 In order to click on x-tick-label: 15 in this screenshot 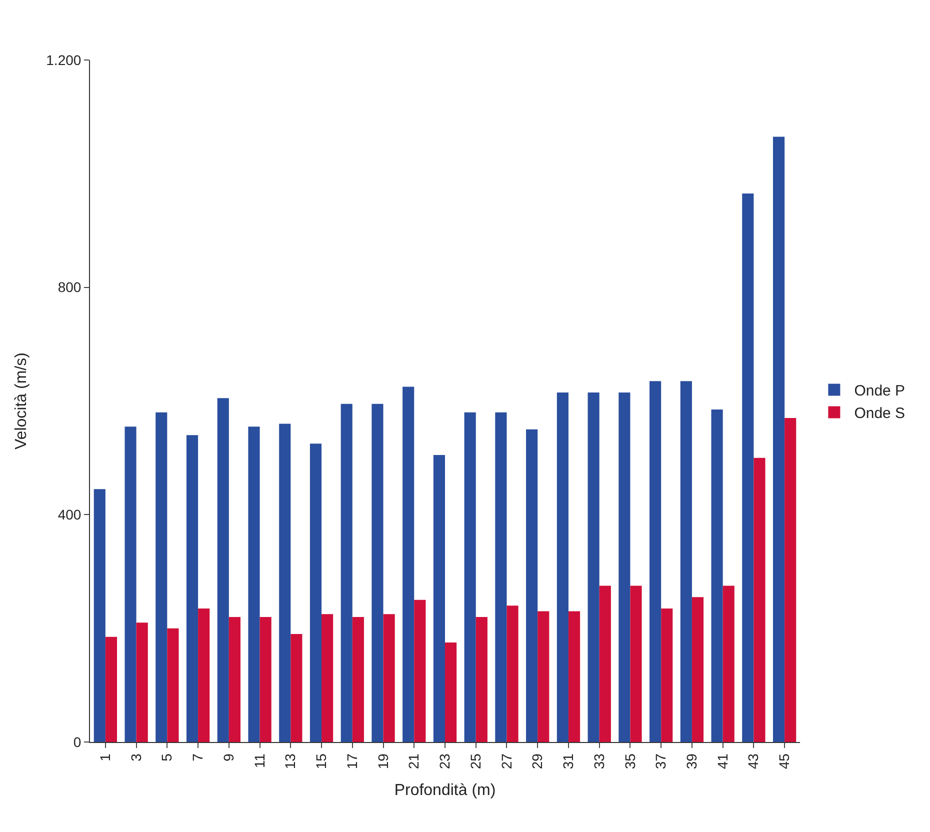, I will do `click(321, 761)`.